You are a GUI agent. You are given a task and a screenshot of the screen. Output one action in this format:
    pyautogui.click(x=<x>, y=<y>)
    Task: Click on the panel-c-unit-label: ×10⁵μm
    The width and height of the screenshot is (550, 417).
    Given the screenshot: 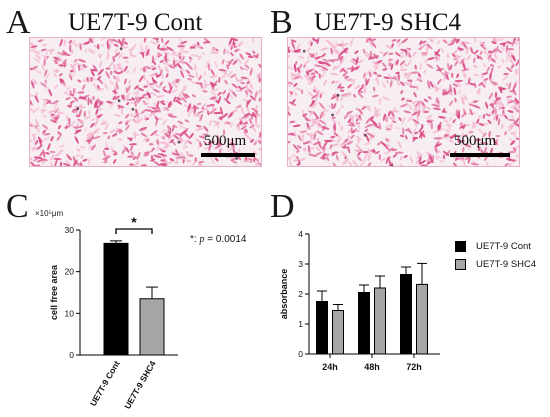 What is the action you would take?
    pyautogui.click(x=49, y=213)
    